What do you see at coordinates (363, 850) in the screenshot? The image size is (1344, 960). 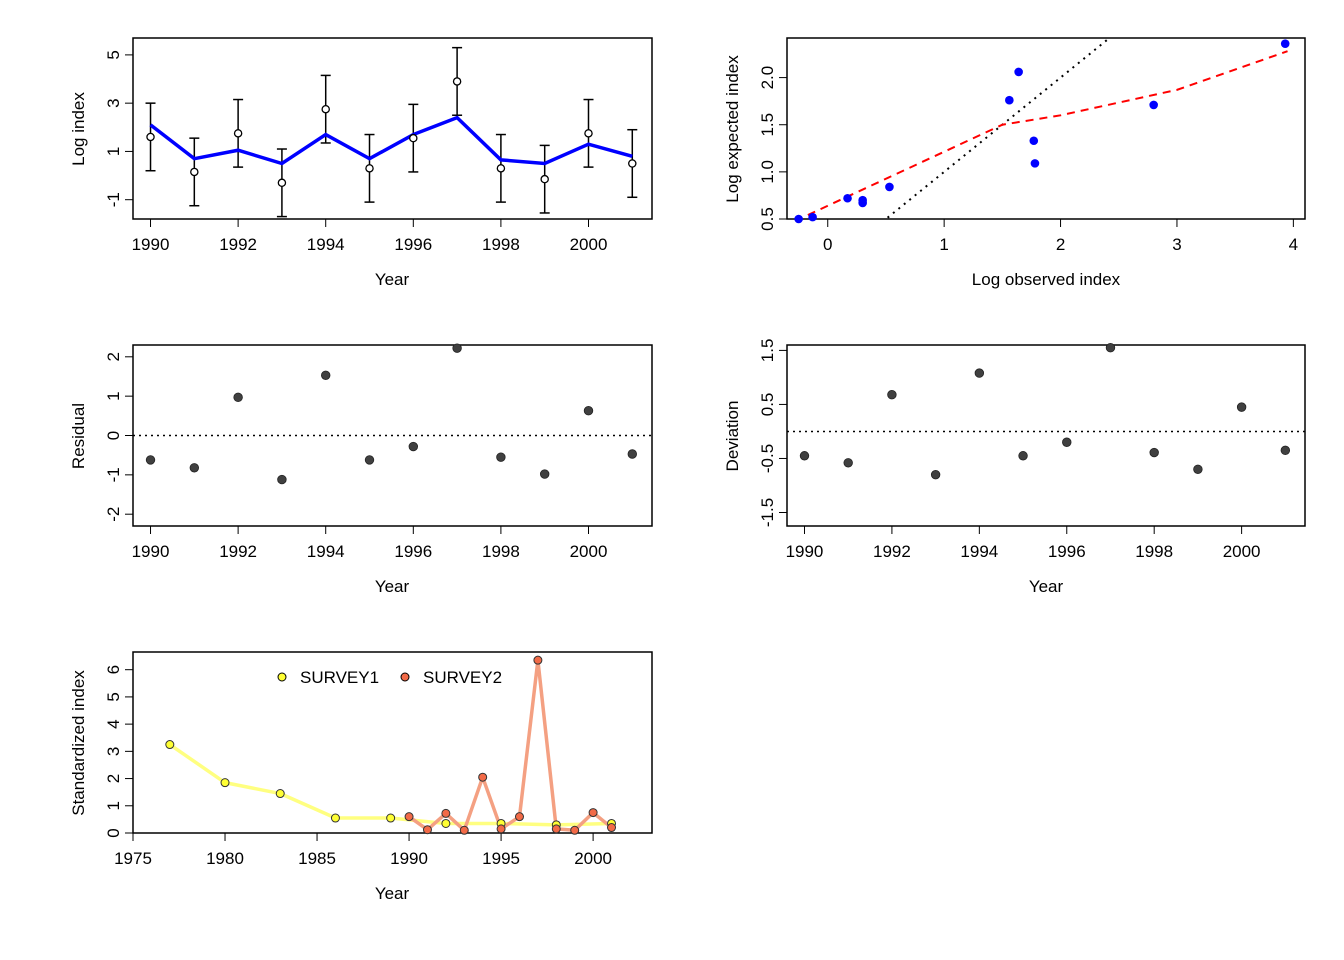 I see `x-axis: 1975 1980 1985 1990 1995 2000` at bounding box center [363, 850].